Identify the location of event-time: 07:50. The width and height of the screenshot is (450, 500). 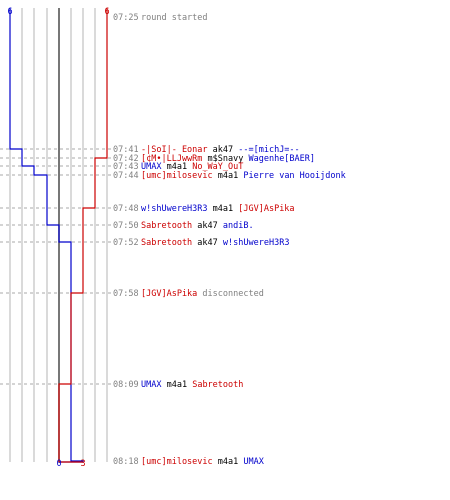
(126, 226).